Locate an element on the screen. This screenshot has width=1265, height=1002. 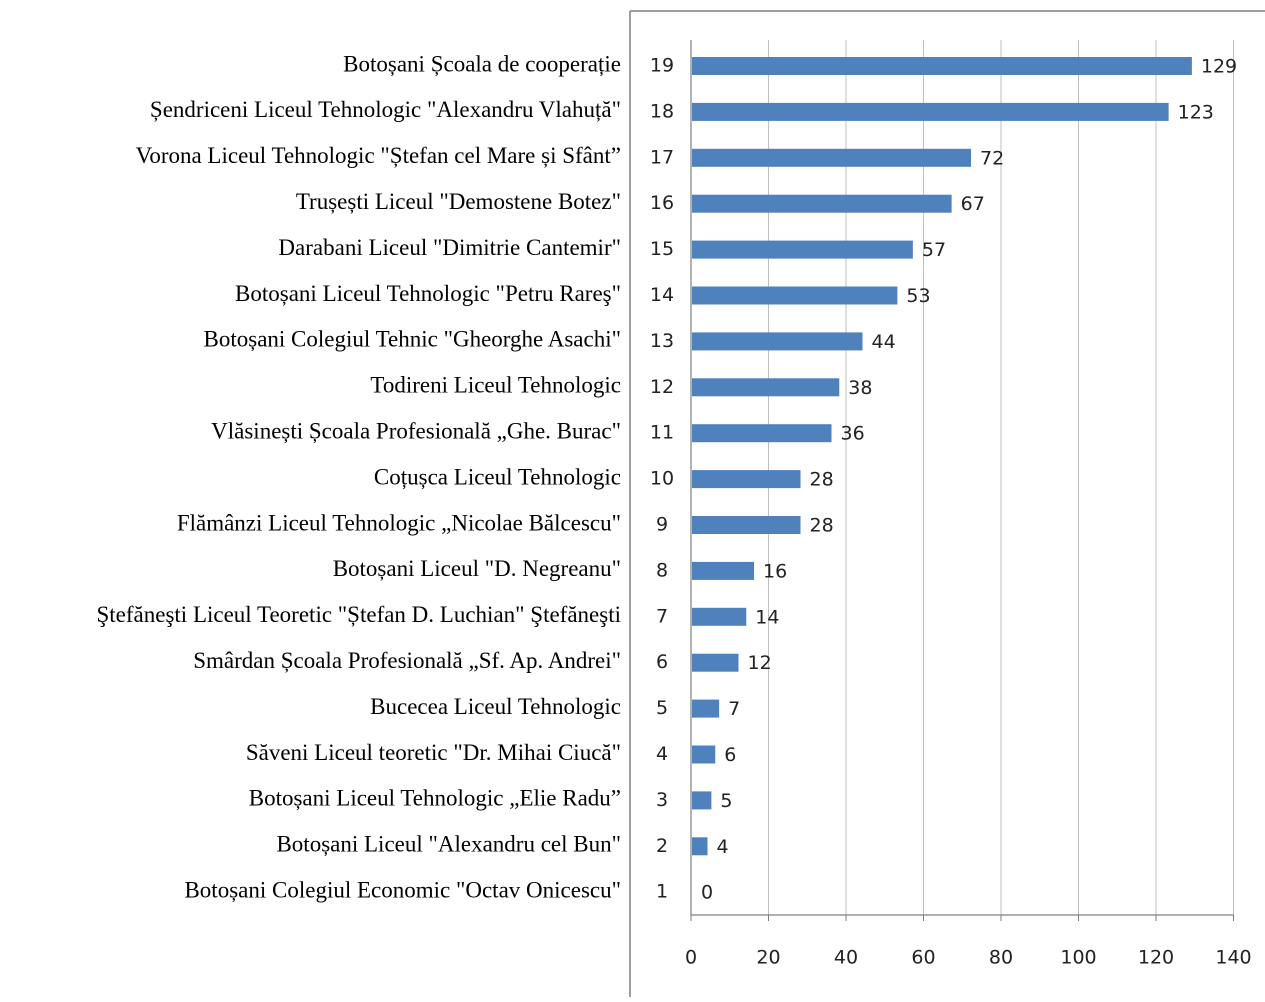
rank-label: 8 is located at coordinates (662, 570).